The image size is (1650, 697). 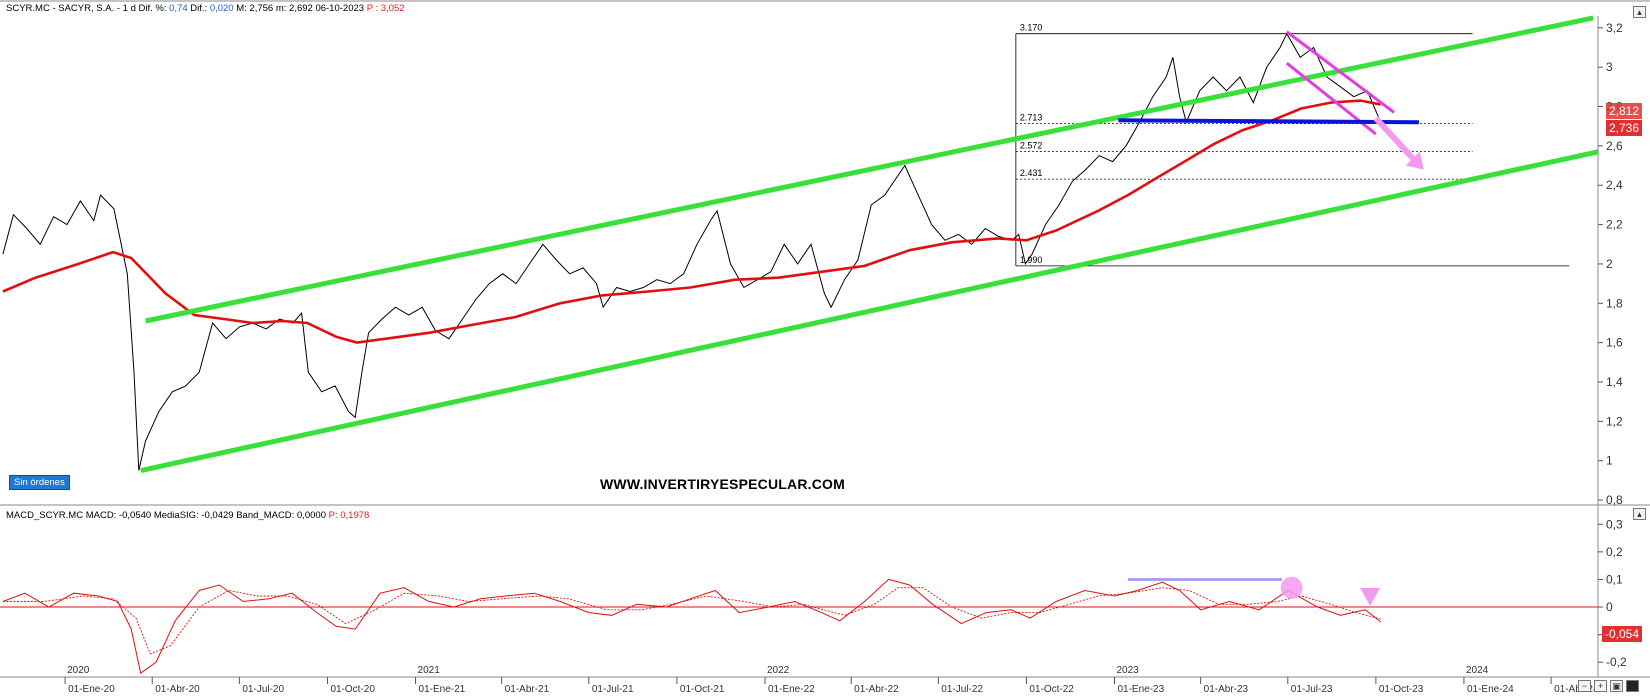 I want to click on x-tick-label: 01-Abr-21, so click(x=527, y=689).